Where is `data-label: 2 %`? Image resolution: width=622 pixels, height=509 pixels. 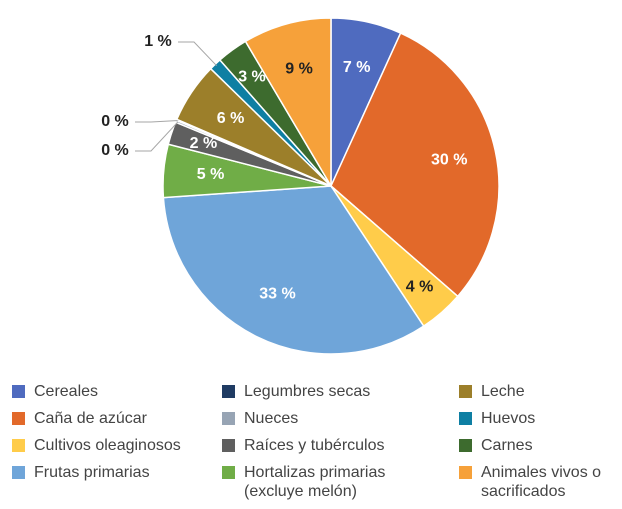
data-label: 2 % is located at coordinates (204, 143).